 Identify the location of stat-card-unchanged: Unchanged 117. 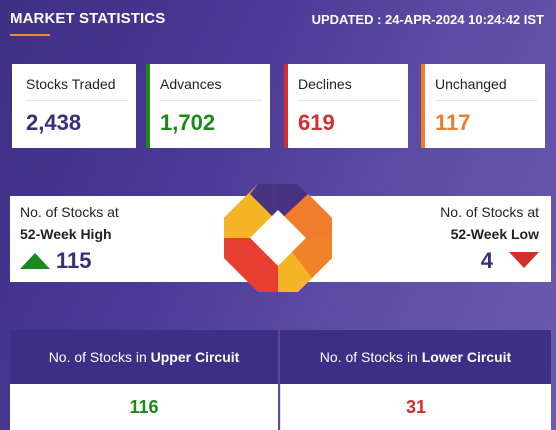
(483, 106).